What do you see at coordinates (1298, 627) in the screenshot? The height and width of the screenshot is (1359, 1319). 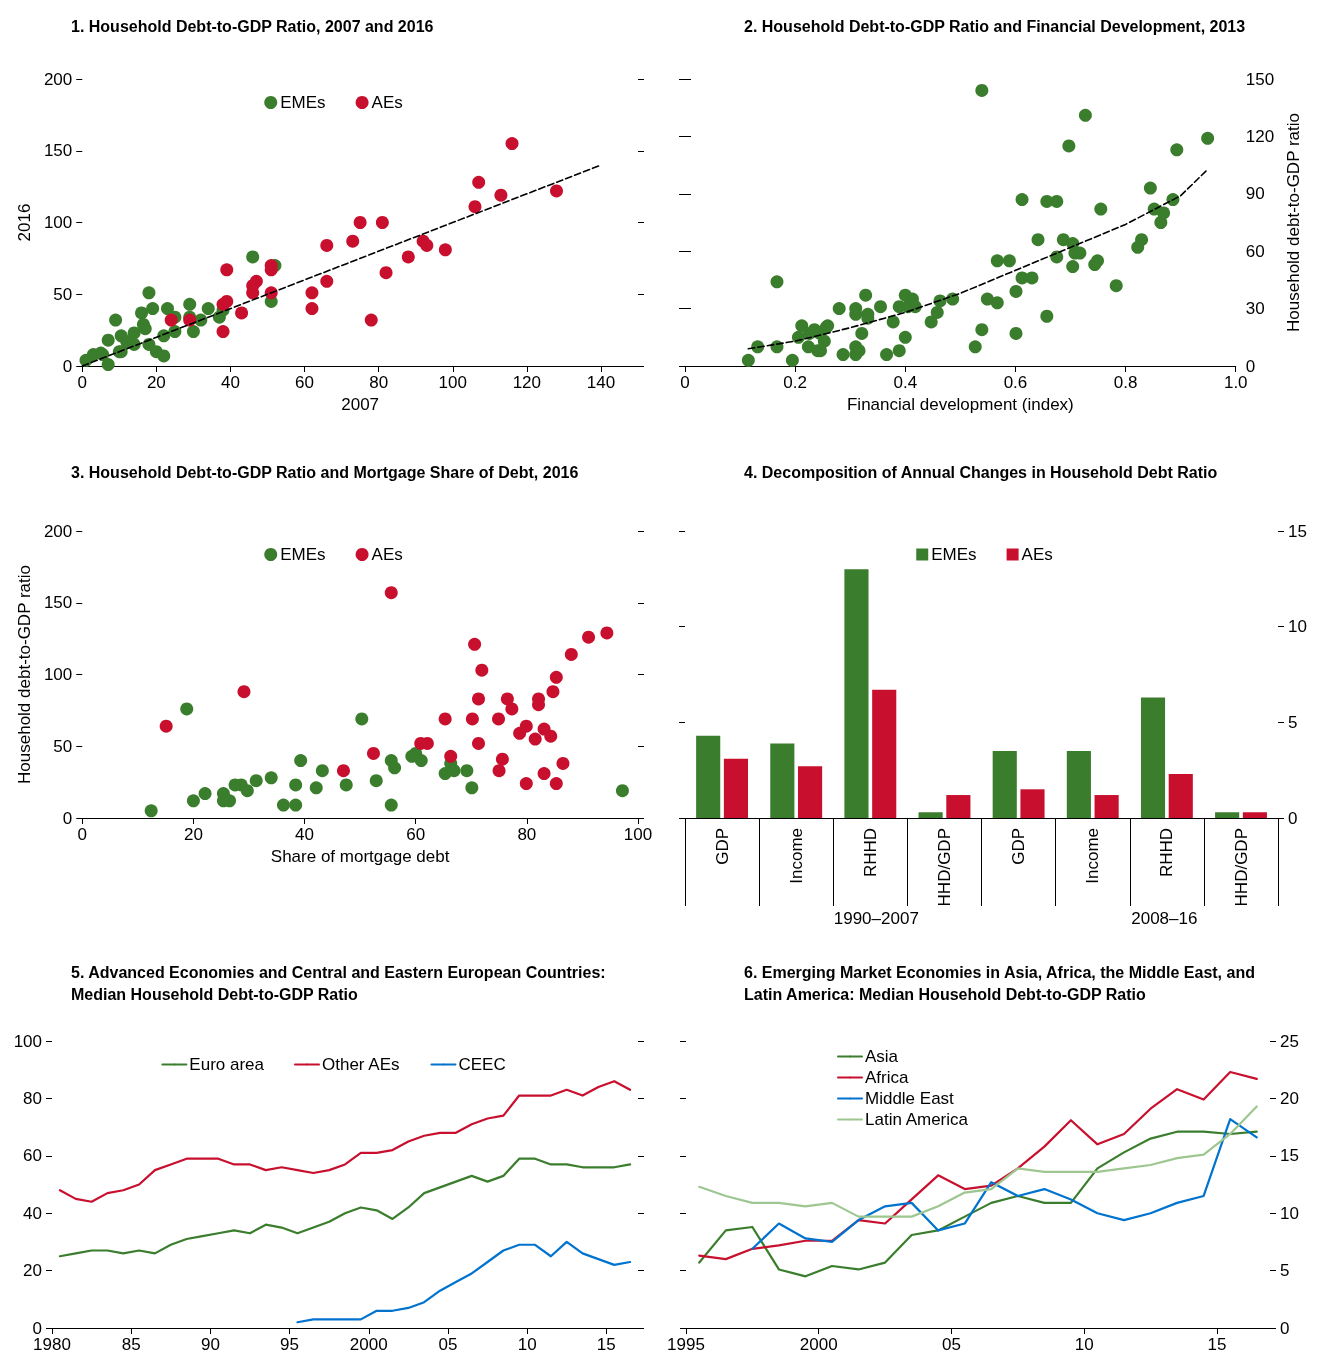 I see `y2-tick-label: 10` at bounding box center [1298, 627].